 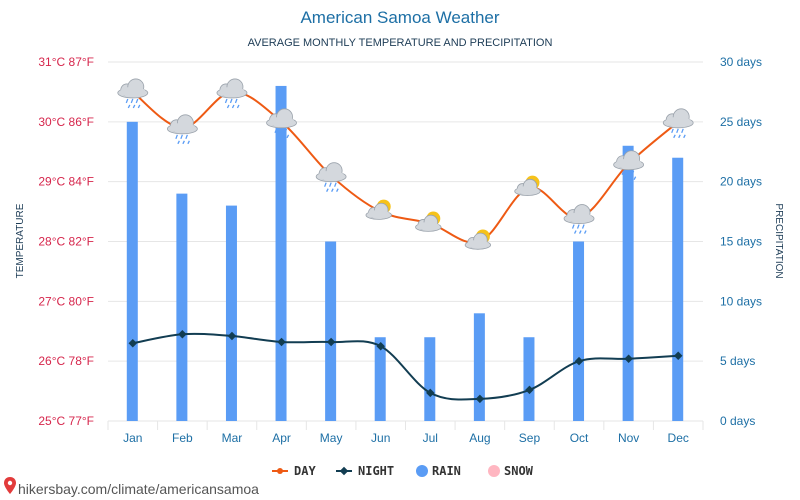 I want to click on night-line, so click(x=405, y=366).